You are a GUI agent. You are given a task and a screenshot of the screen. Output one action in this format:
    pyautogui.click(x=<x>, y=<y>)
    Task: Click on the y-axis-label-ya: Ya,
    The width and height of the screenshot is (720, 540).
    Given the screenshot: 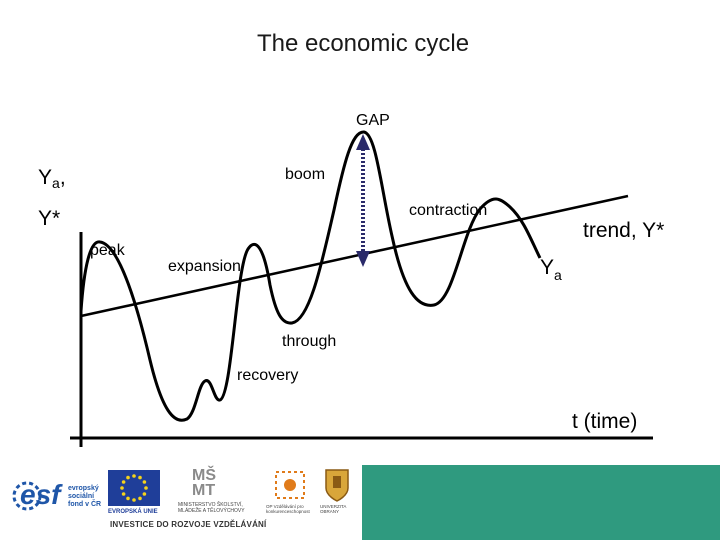 What is the action you would take?
    pyautogui.click(x=52, y=178)
    